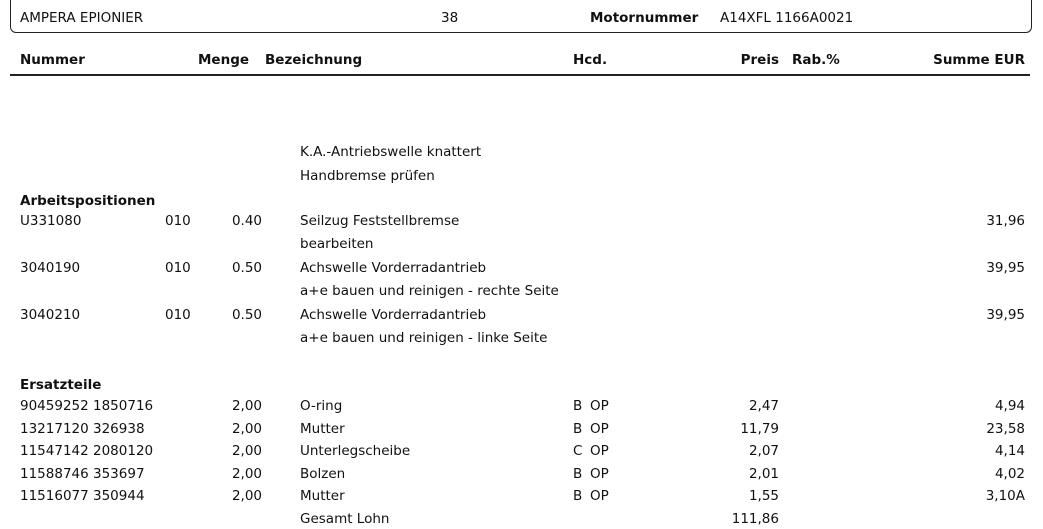 The height and width of the screenshot is (529, 1043). What do you see at coordinates (246, 221) in the screenshot?
I see `labor-quantity: 0.40` at bounding box center [246, 221].